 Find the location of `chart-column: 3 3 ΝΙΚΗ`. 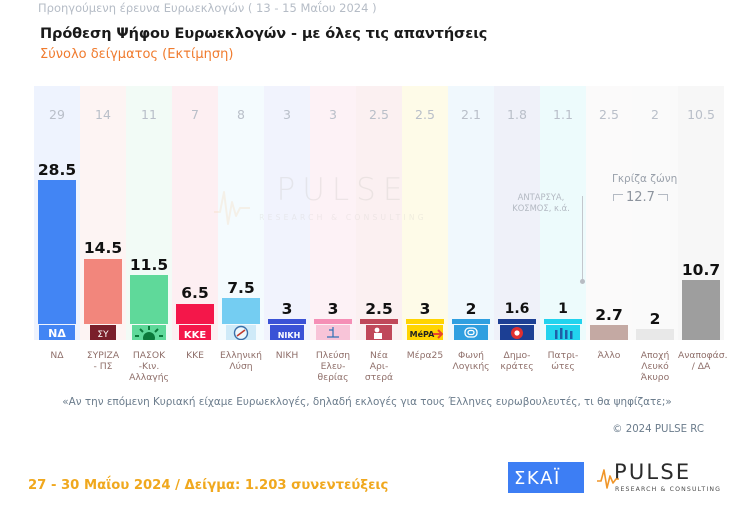

chart-column: 3 3 ΝΙΚΗ is located at coordinates (287, 213).